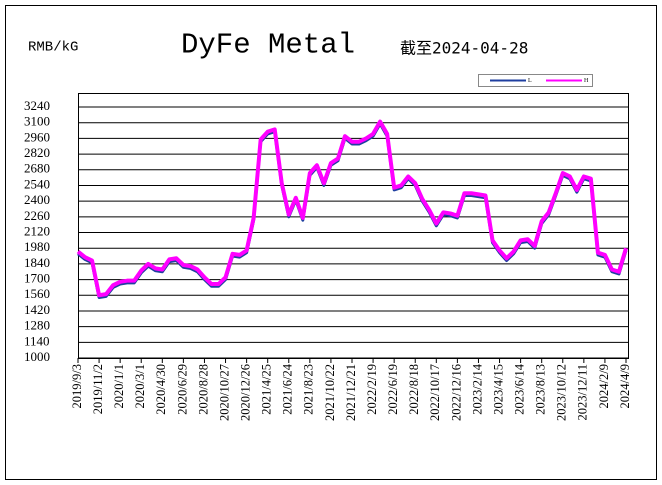  Describe the element at coordinates (161, 389) in the screenshot. I see `x-tick-label: 2020/4/30` at that location.